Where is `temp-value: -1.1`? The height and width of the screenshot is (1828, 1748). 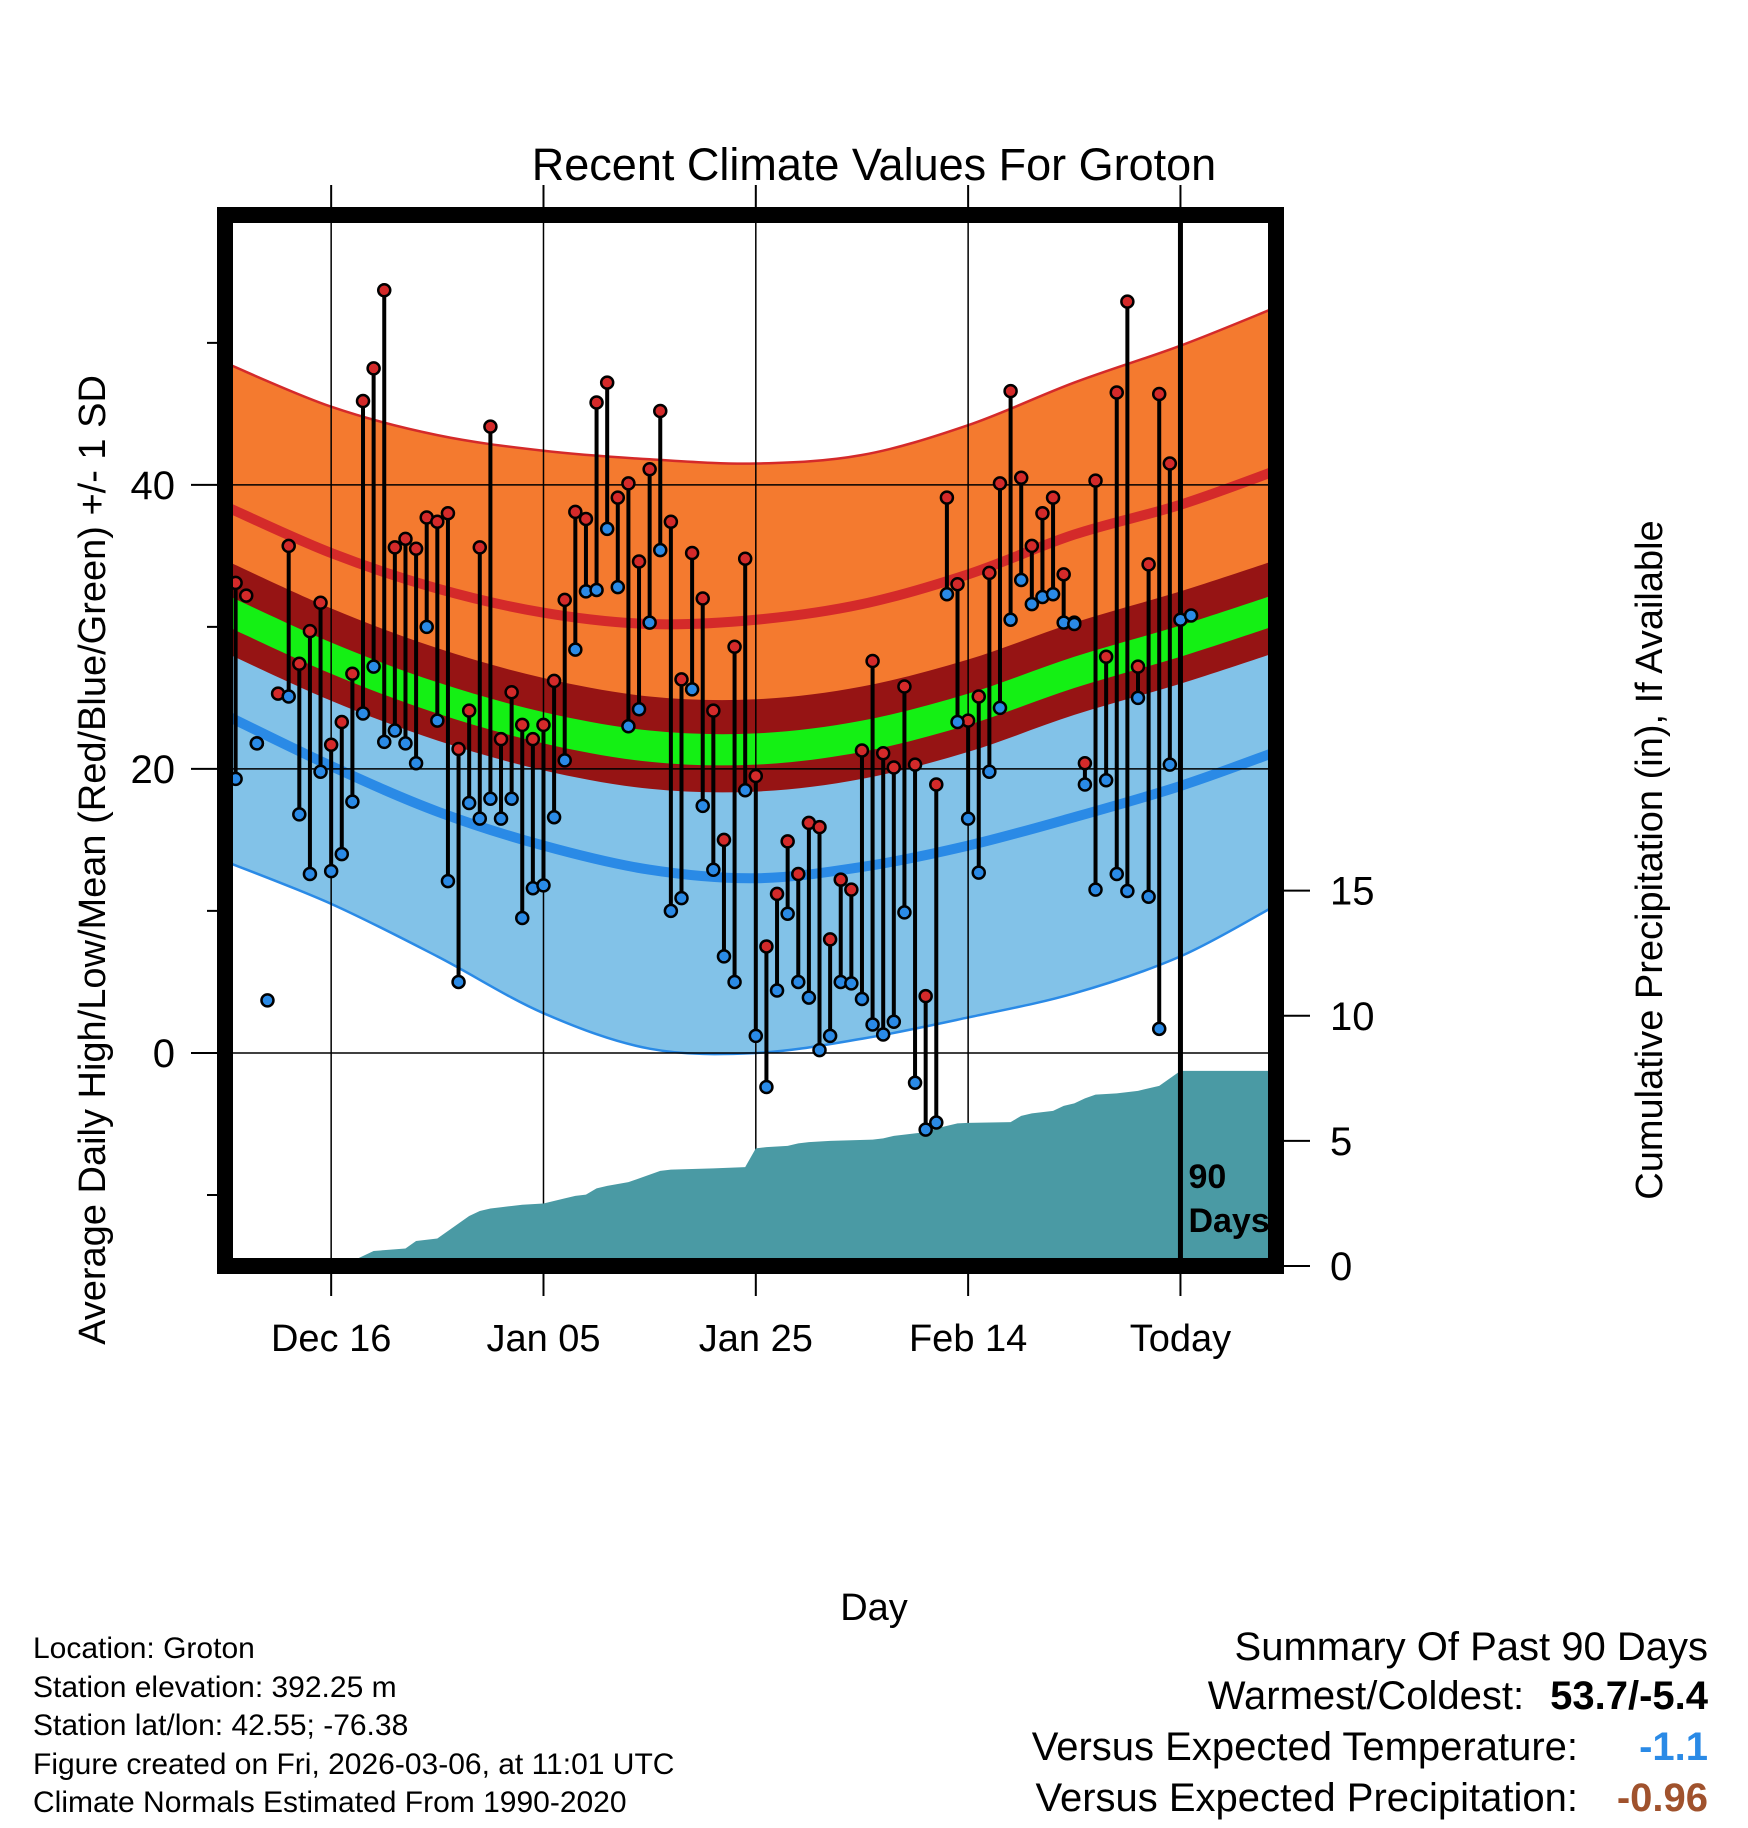 temp-value: -1.1 is located at coordinates (1673, 1747).